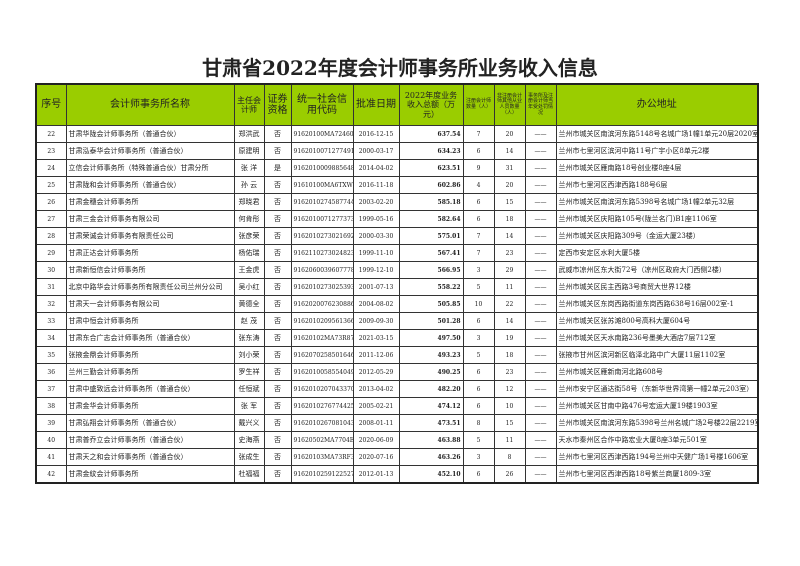 This screenshot has width=800, height=566. I want to click on cell-address: 天水市秦州区合作中路宏业大厦8座3单元501室, so click(657, 440).